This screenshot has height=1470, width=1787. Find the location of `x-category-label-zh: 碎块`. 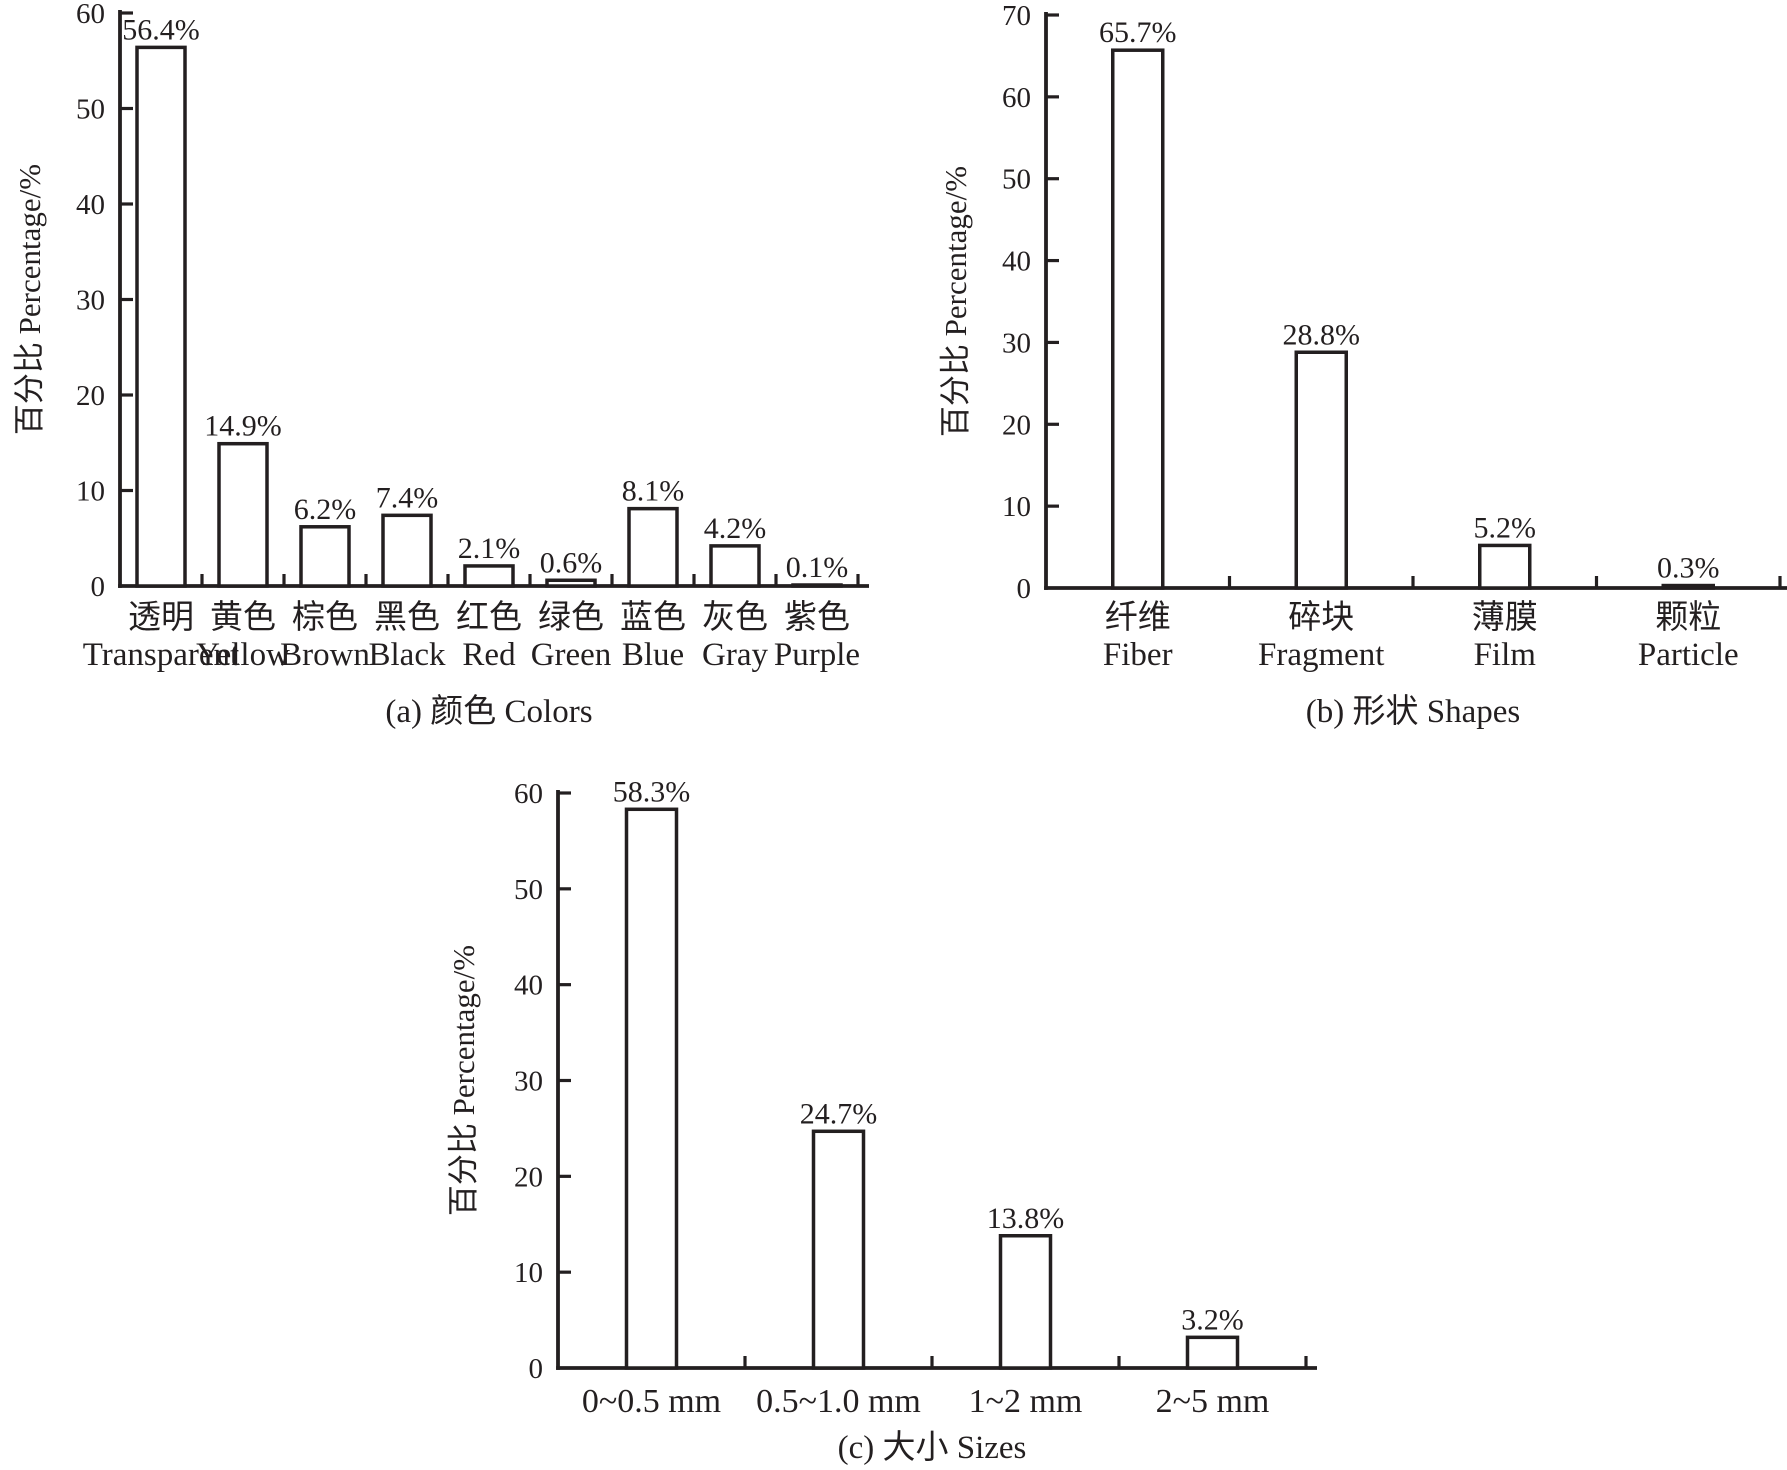

x-category-label-zh: 碎块 is located at coordinates (1321, 617).